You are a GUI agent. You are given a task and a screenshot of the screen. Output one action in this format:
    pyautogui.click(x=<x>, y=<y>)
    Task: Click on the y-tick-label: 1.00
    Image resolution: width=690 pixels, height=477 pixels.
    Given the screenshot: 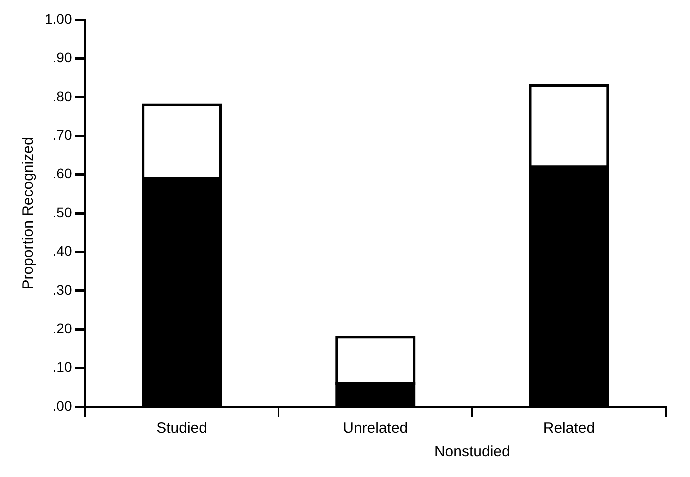 What is the action you would take?
    pyautogui.click(x=58, y=18)
    